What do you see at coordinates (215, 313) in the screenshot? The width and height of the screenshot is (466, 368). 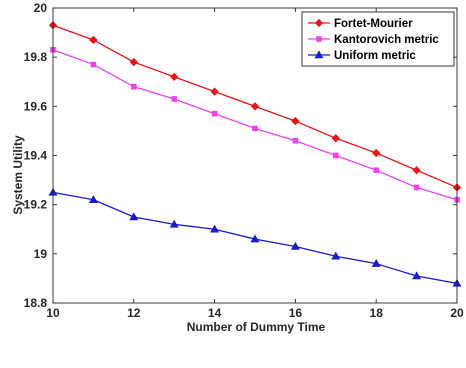 I see `x-tick-label: 14` at bounding box center [215, 313].